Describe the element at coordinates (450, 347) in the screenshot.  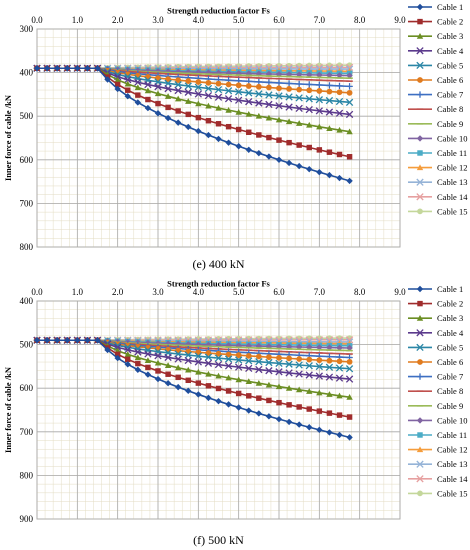
I see `legend-label: Cable 5` at that location.